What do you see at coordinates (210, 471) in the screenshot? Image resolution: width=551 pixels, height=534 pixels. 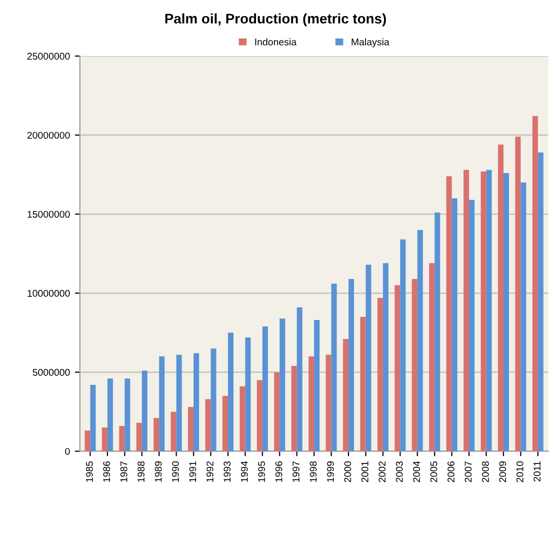 I see `x-tick-label: 1992` at bounding box center [210, 471].